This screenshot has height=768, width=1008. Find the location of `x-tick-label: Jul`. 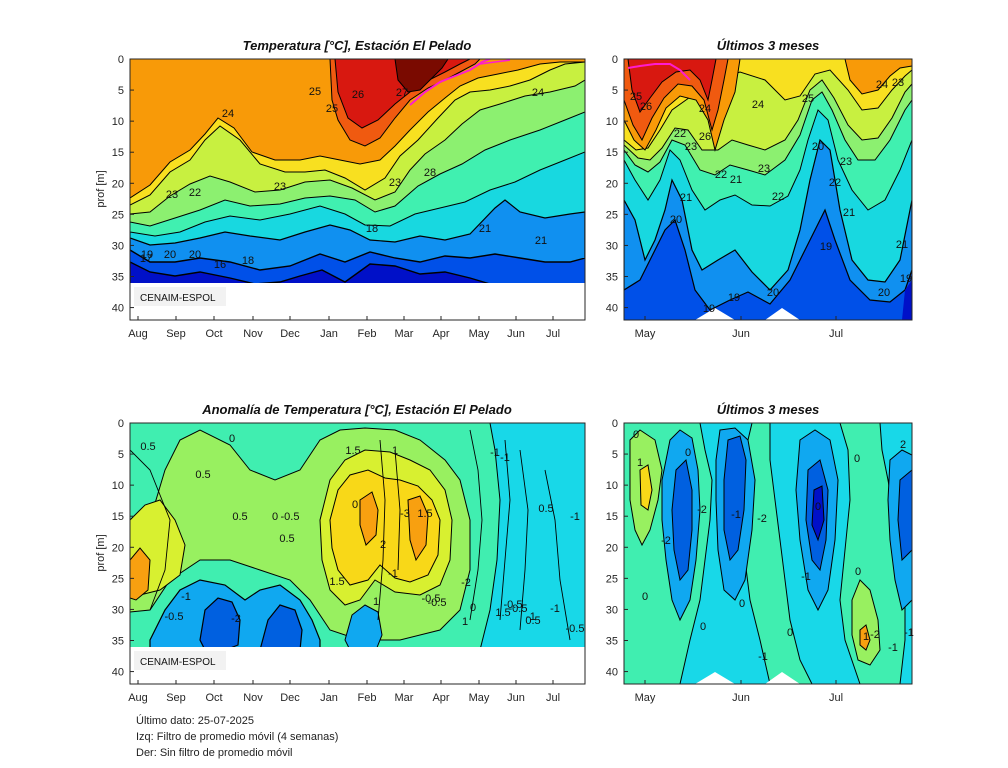

x-tick-label: Jul is located at coordinates (553, 334).